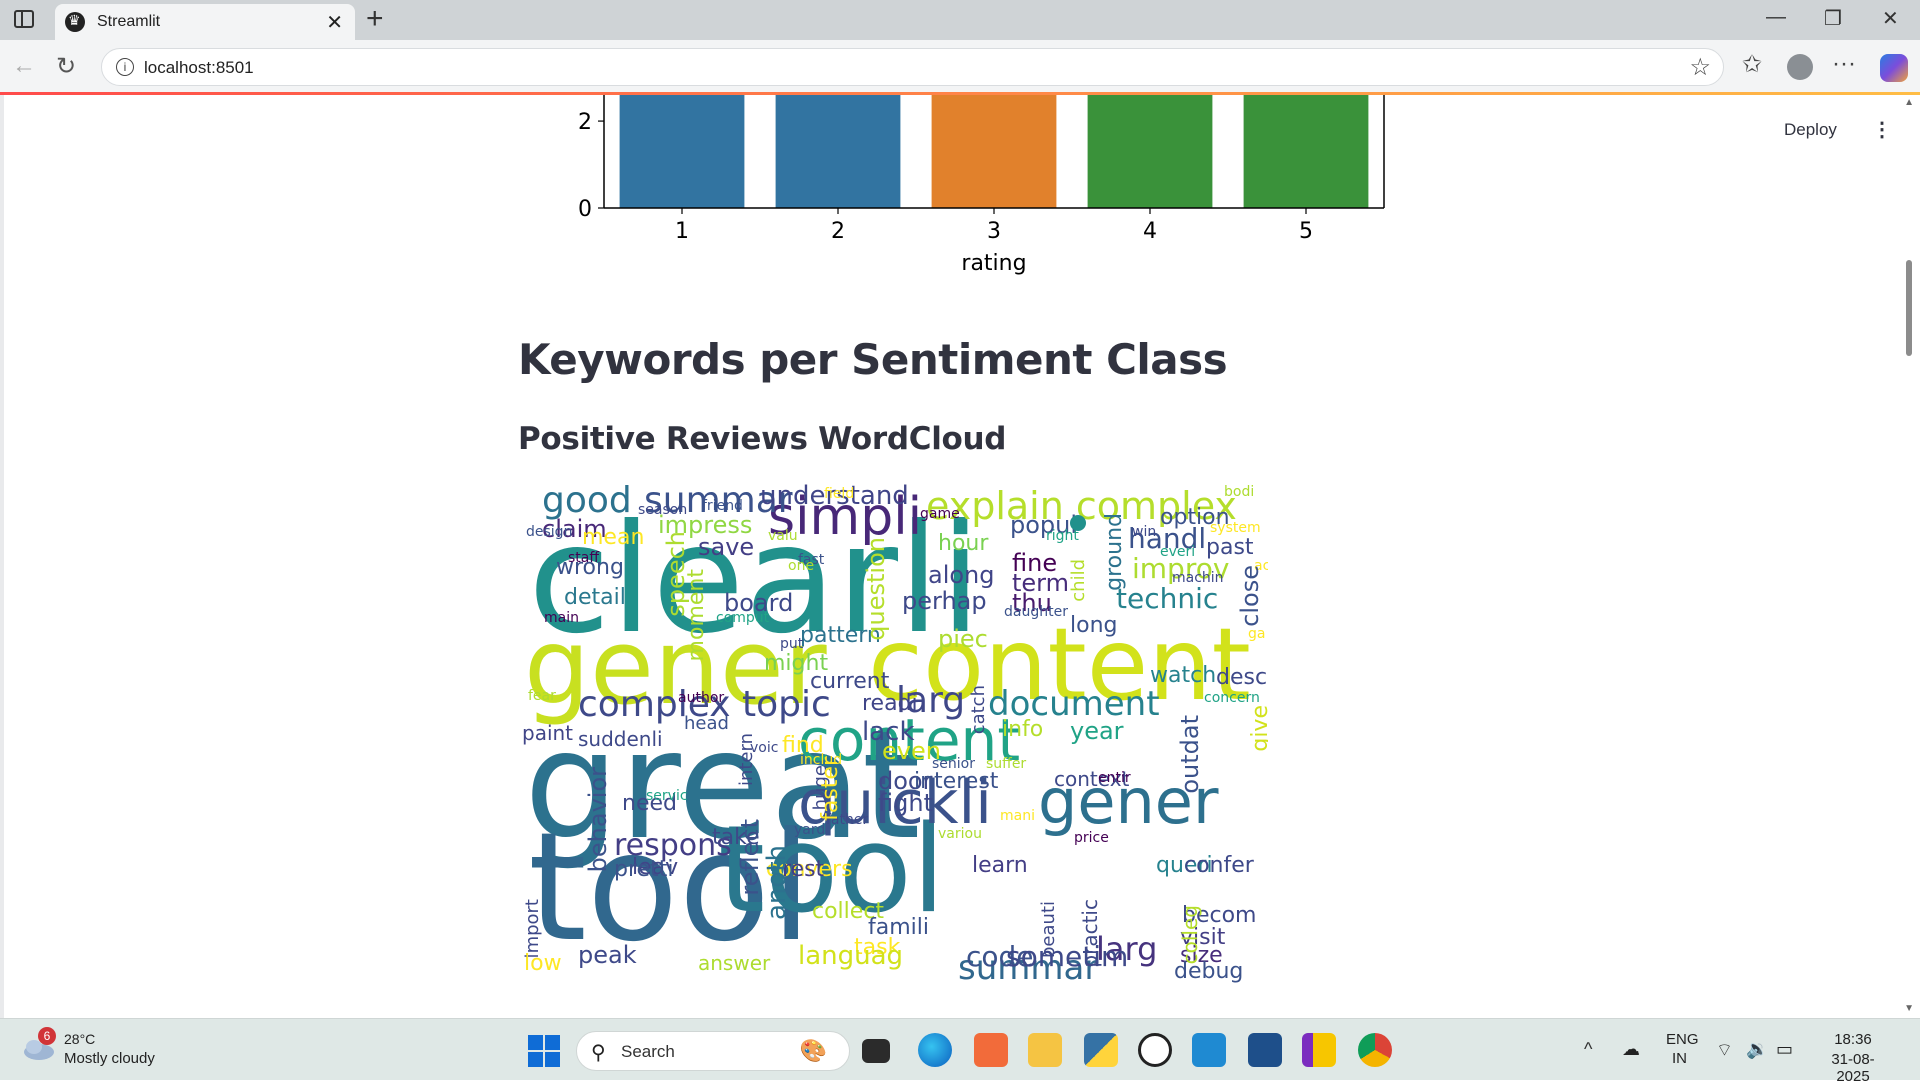 This screenshot has width=1920, height=1085. Describe the element at coordinates (764, 748) in the screenshot. I see `wordcloud-word: voic` at that location.